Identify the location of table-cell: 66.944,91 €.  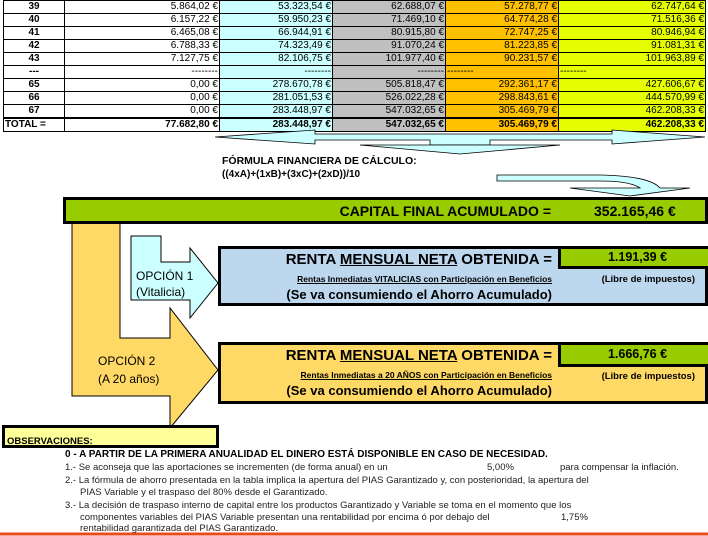
(276, 33).